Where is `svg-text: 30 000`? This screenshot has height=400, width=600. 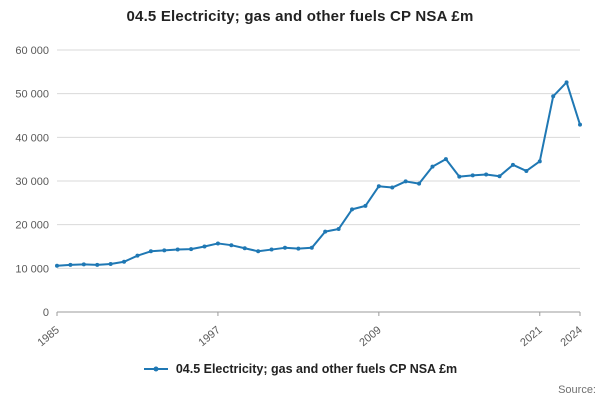 svg-text: 30 000 is located at coordinates (32, 182).